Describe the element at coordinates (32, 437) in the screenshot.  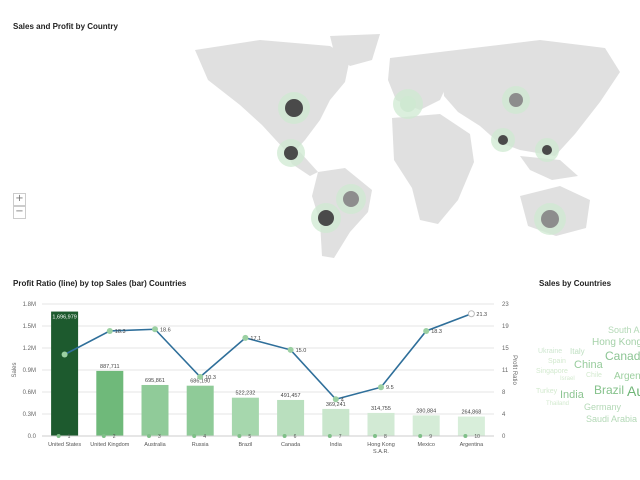
I see `y-tick-label: 0.0` at that location.